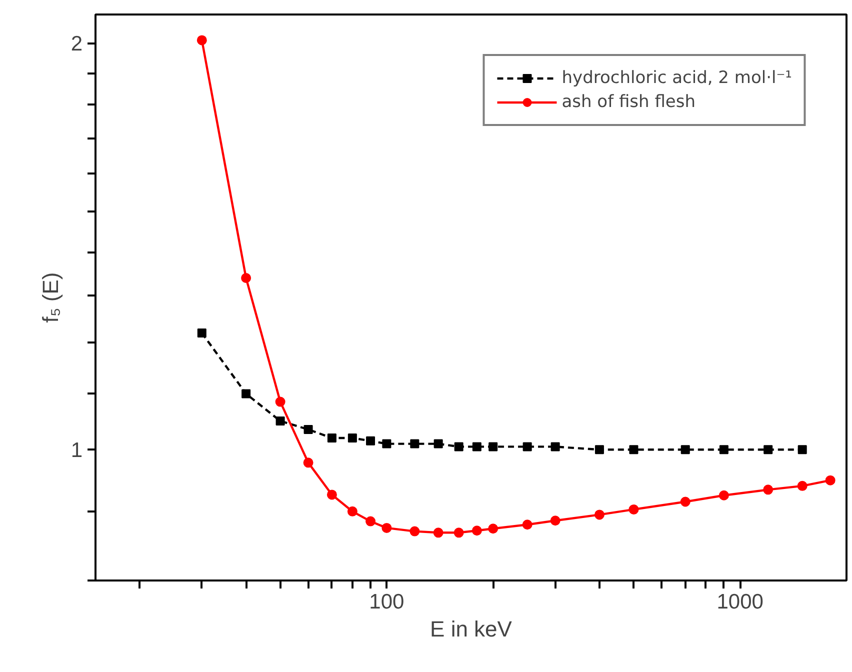  What do you see at coordinates (471, 629) in the screenshot?
I see `x-axis-title: E in keV` at bounding box center [471, 629].